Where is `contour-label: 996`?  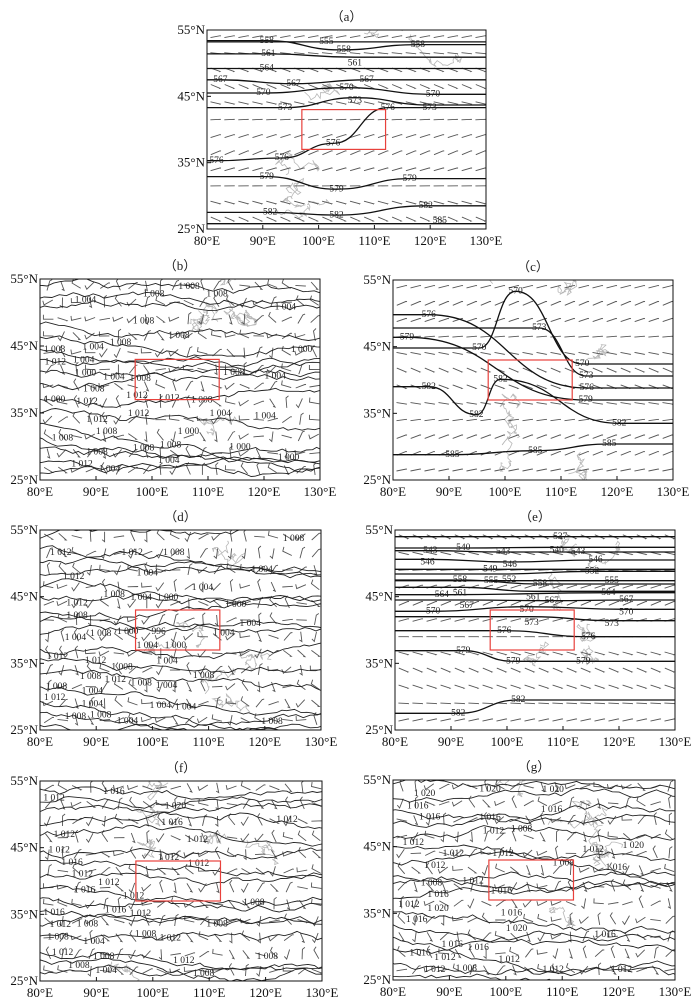 contour-label: 996 is located at coordinates (158, 632).